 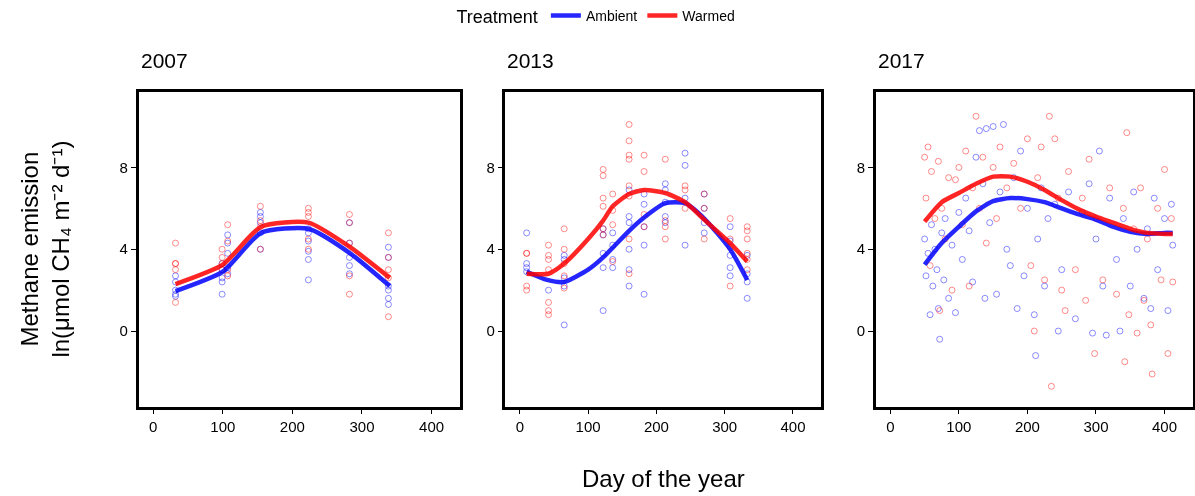 What do you see at coordinates (497, 17) in the screenshot?
I see `legend-title: Treatment` at bounding box center [497, 17].